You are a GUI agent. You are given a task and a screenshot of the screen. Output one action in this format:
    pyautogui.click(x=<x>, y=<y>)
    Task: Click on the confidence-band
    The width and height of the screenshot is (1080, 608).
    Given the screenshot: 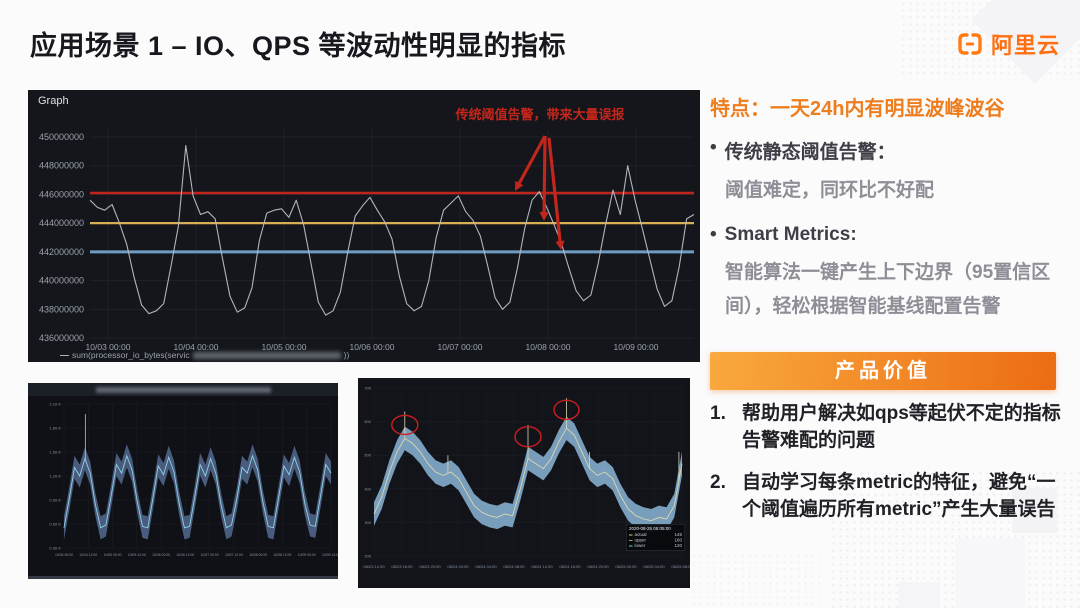 What is the action you would take?
    pyautogui.click(x=197, y=492)
    